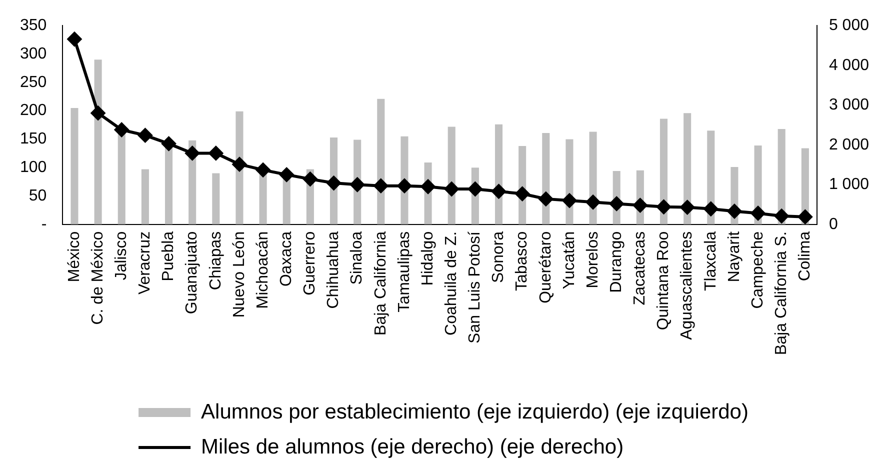 This screenshot has width=887, height=468. Describe the element at coordinates (451, 283) in the screenshot. I see `x-tick-label: Coahuila de Z.` at that location.